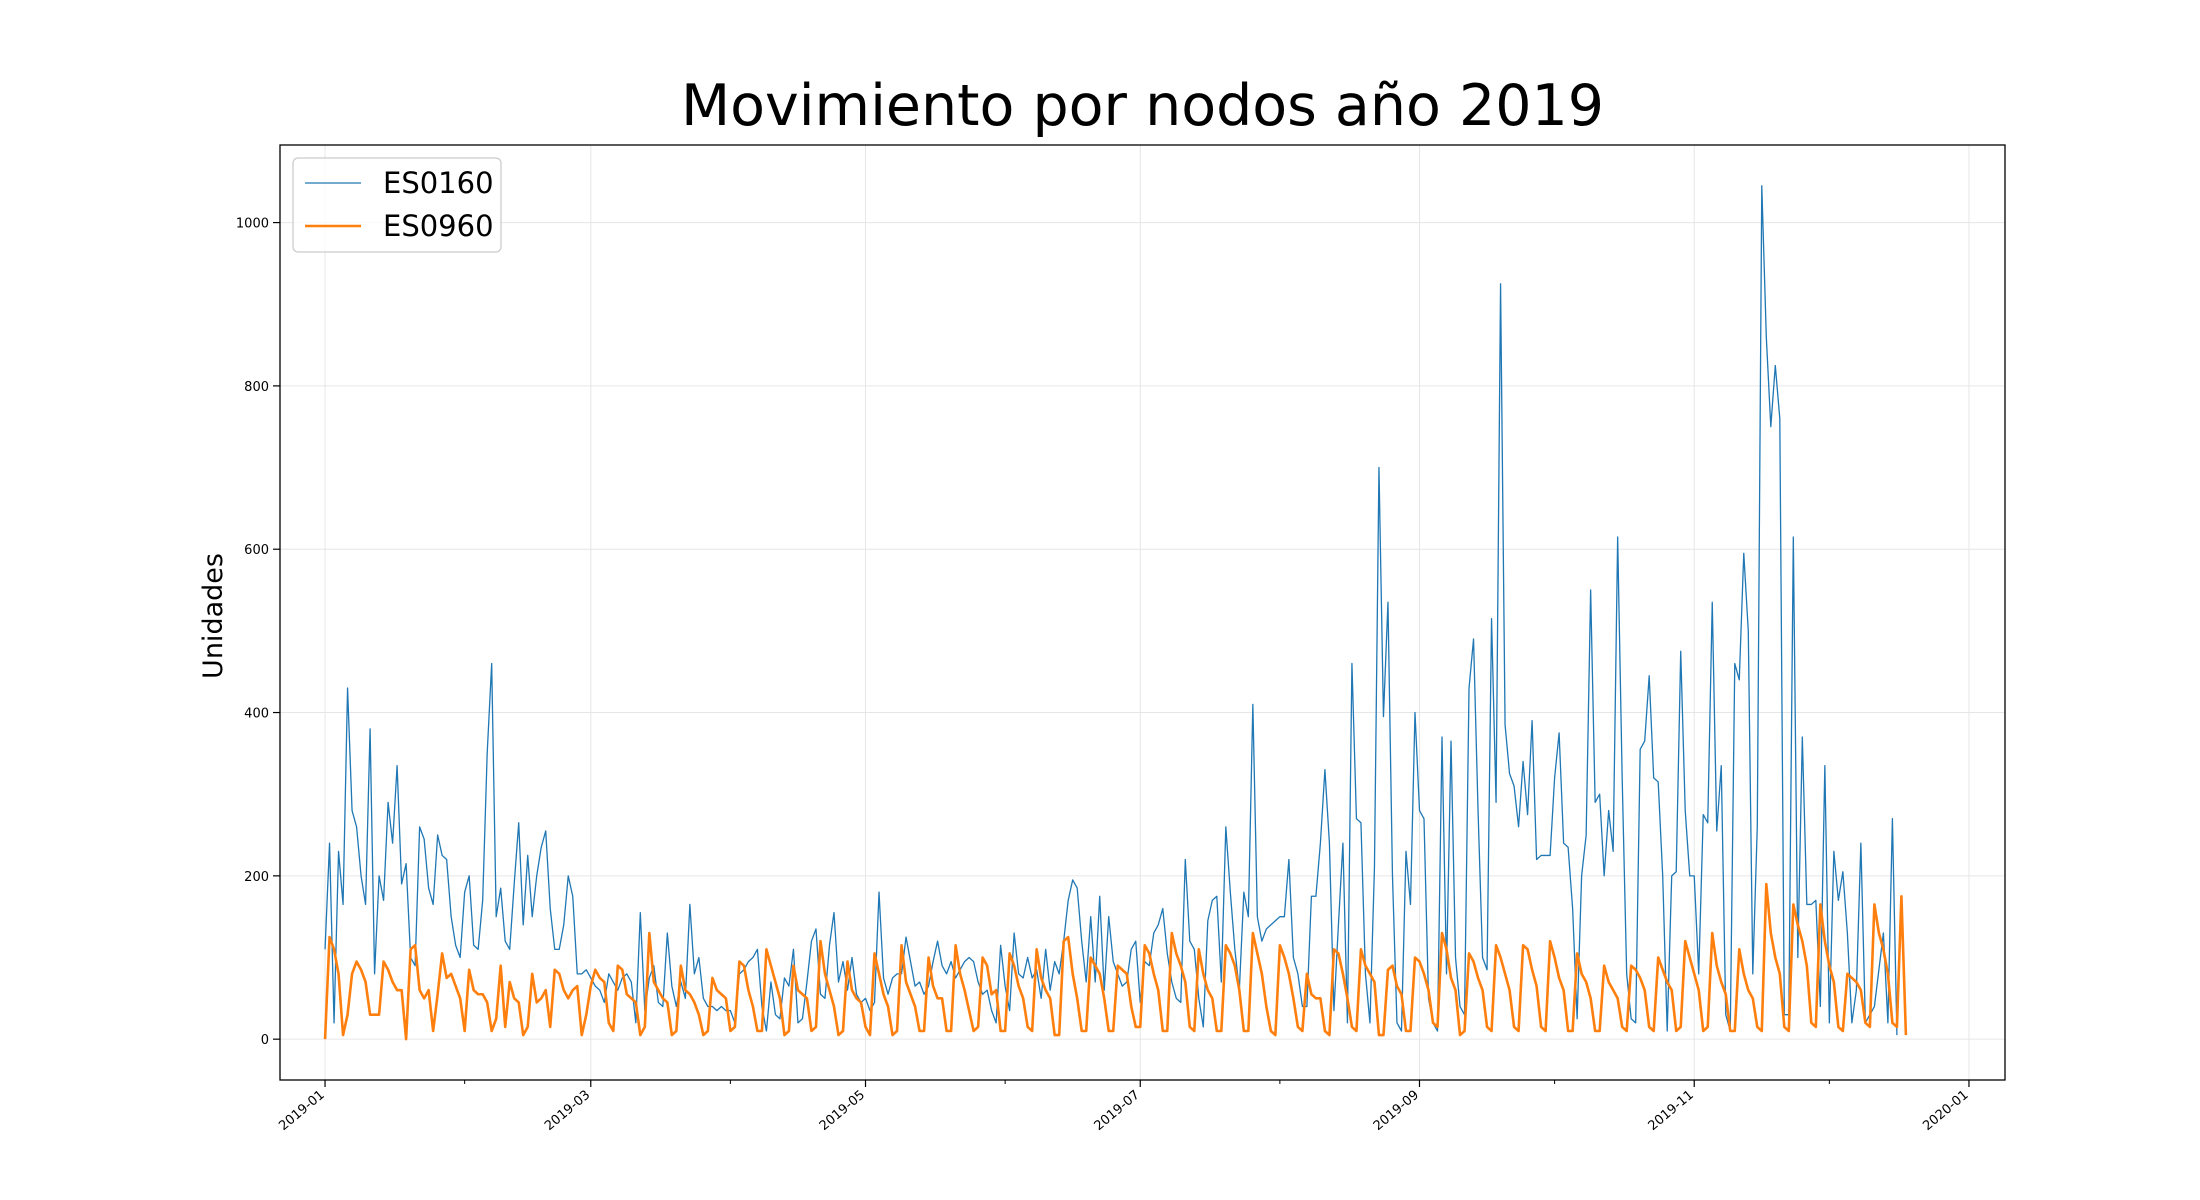 This screenshot has height=1200, width=2200. What do you see at coordinates (438, 183) in the screenshot?
I see `legend-label-es0160: ES0160` at bounding box center [438, 183].